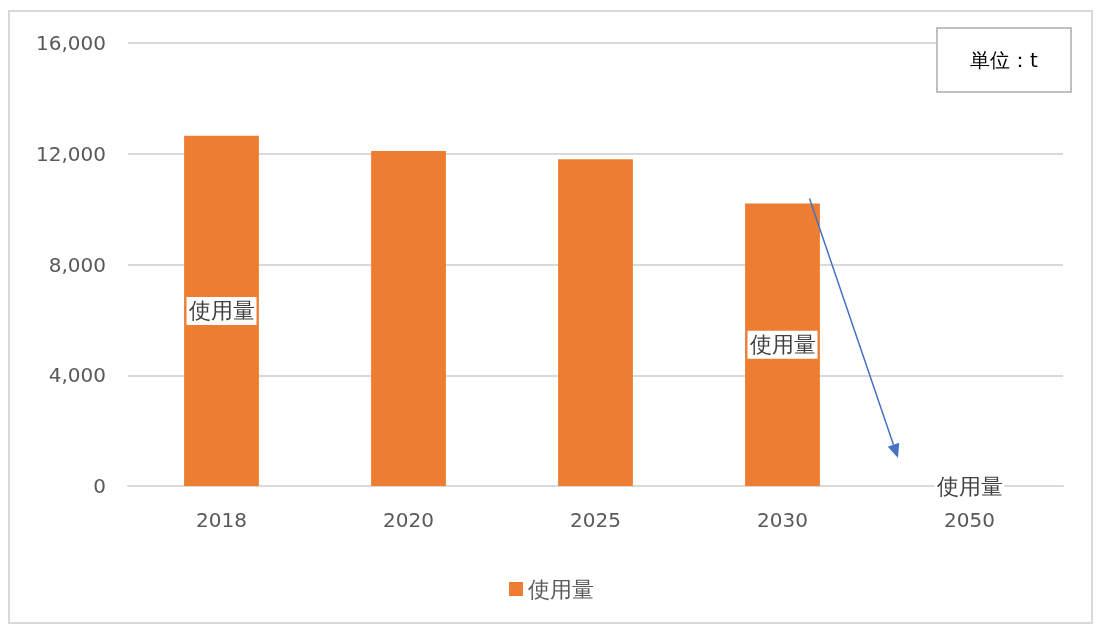 The width and height of the screenshot is (1103, 633). Describe the element at coordinates (71, 153) in the screenshot. I see `y-tick-label: 12,000` at that location.